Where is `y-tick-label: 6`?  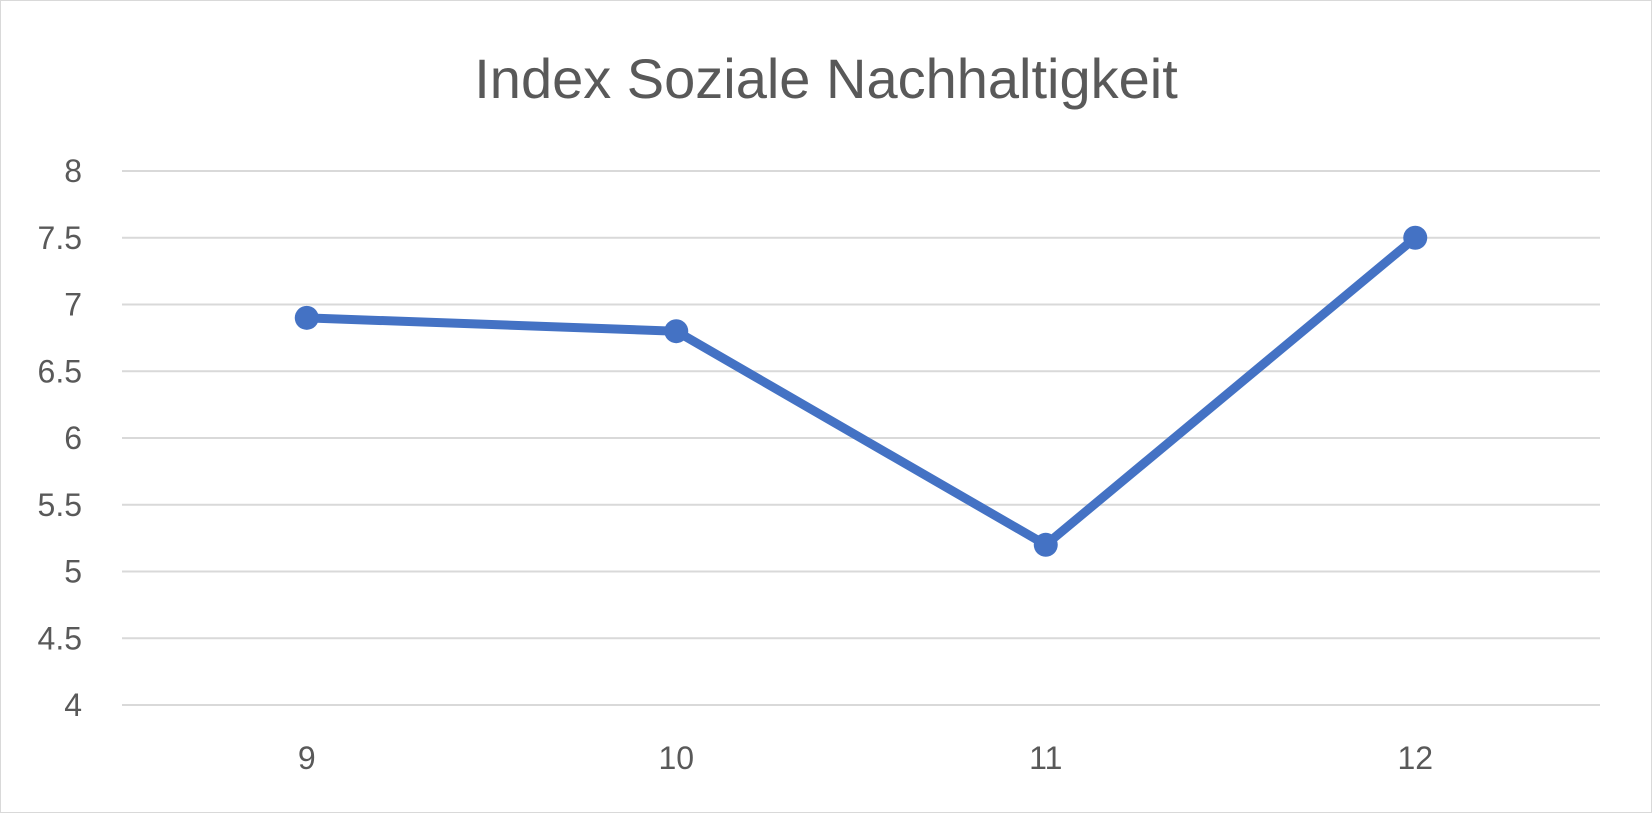 y-tick-label: 6 is located at coordinates (73, 438).